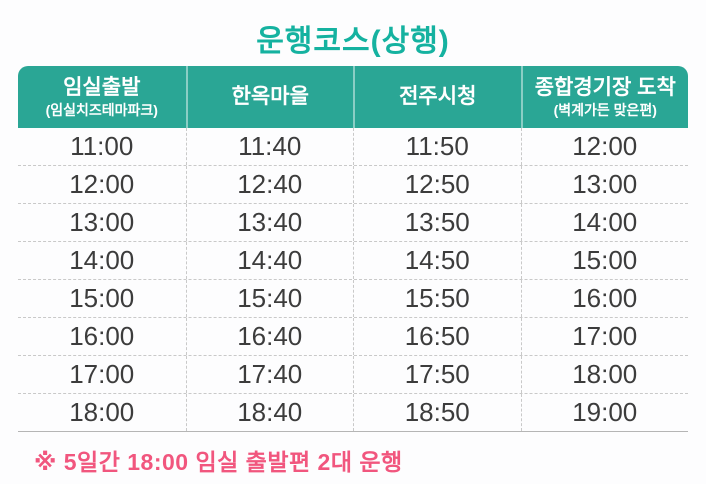 The height and width of the screenshot is (484, 706). What do you see at coordinates (269, 146) in the screenshot?
I see `table-cell: 11:40` at bounding box center [269, 146].